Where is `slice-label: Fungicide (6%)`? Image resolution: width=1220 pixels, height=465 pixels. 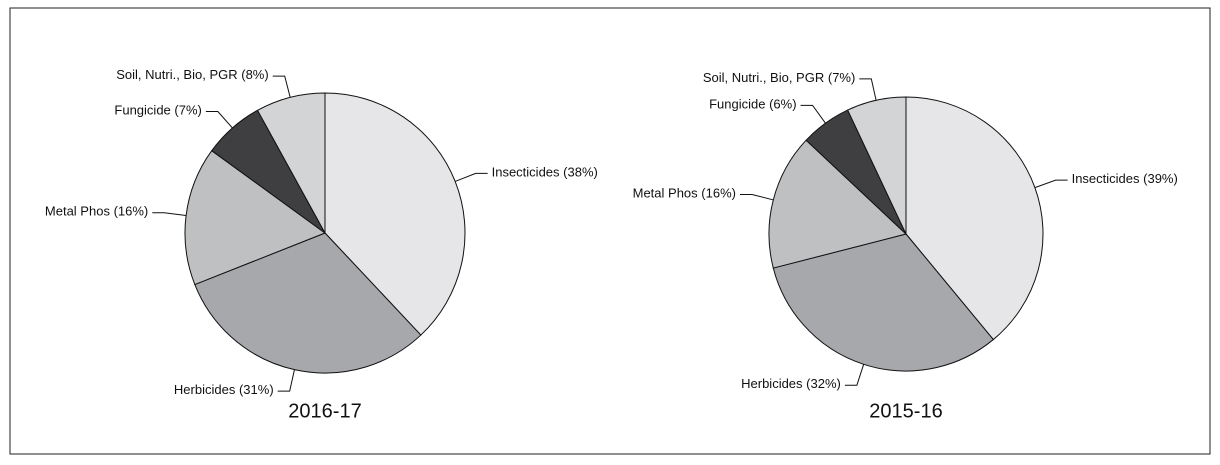
slice-label: Fungicide (6%) is located at coordinates (752, 104).